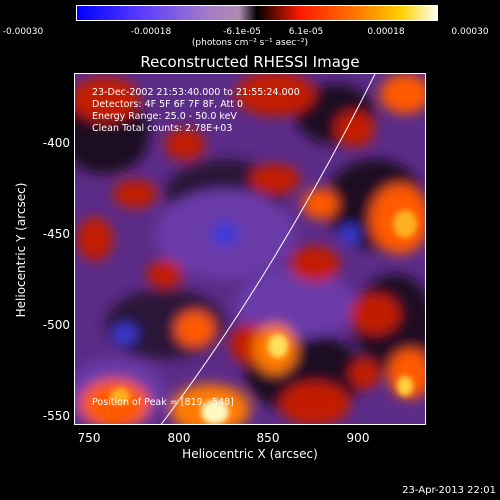  Describe the element at coordinates (242, 32) in the screenshot. I see `colorbar-tick-label: -6.1e-05` at that location.